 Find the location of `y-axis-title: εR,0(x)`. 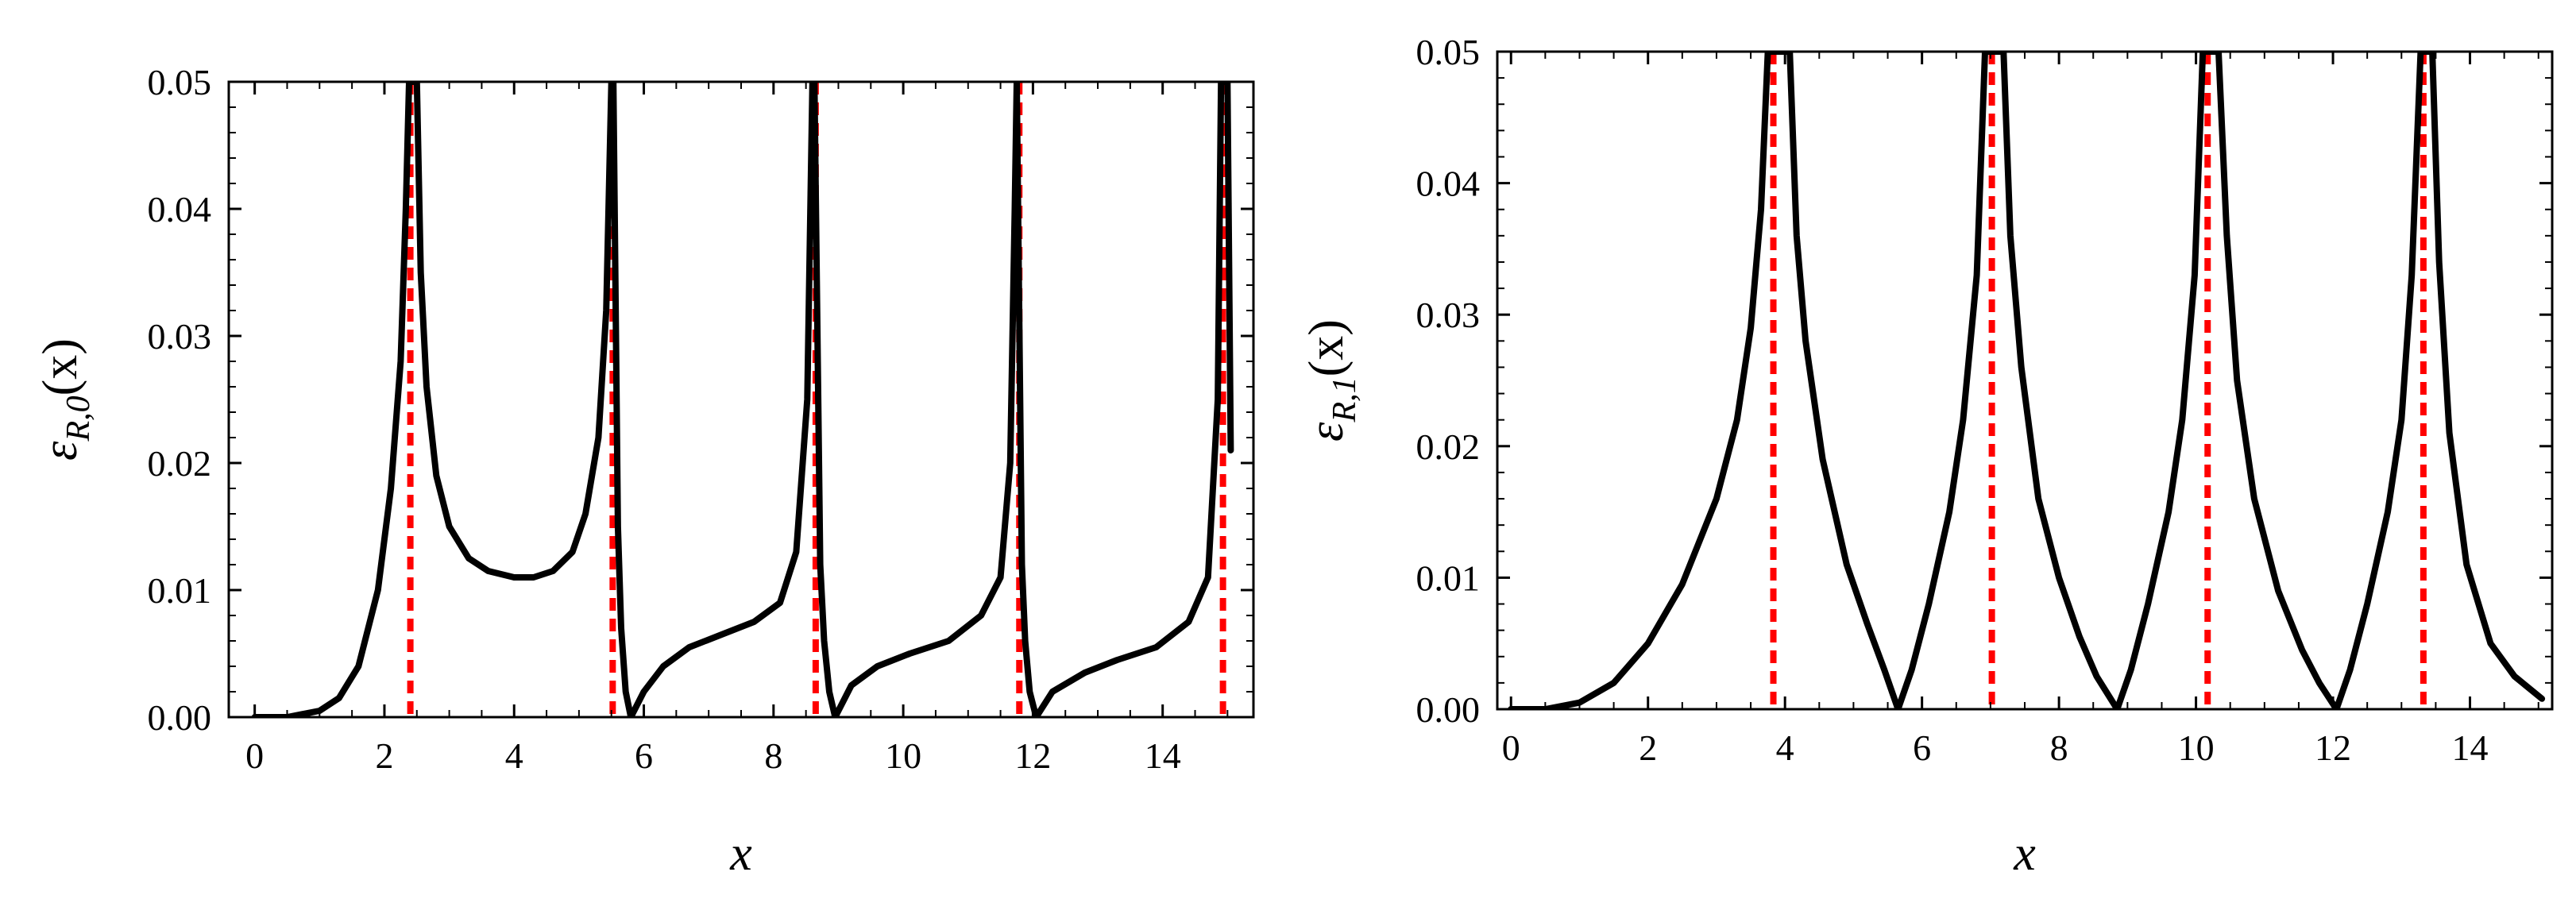

y-axis-title: εR,0(x) is located at coordinates (65, 399).